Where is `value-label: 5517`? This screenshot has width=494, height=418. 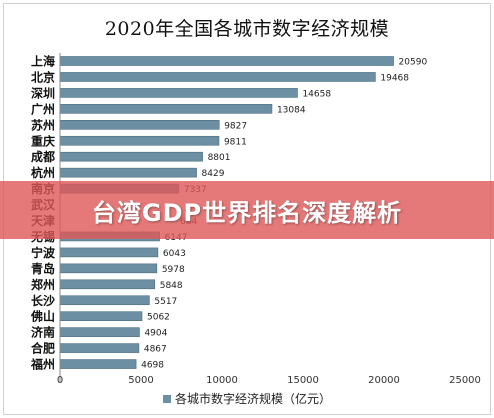
value-label: 5517 is located at coordinates (165, 302).